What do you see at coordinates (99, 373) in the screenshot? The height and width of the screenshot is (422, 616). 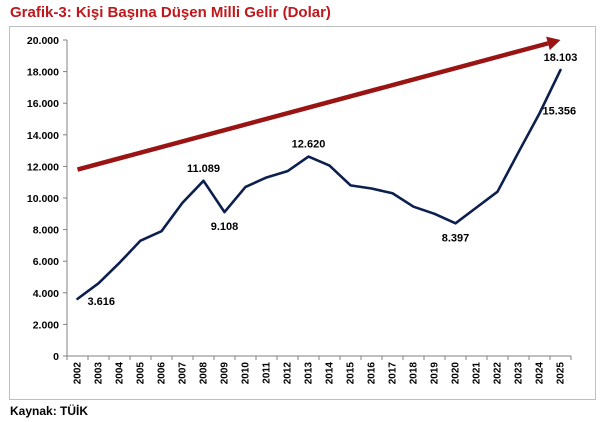 I see `x-tick-label: 2003` at bounding box center [99, 373].